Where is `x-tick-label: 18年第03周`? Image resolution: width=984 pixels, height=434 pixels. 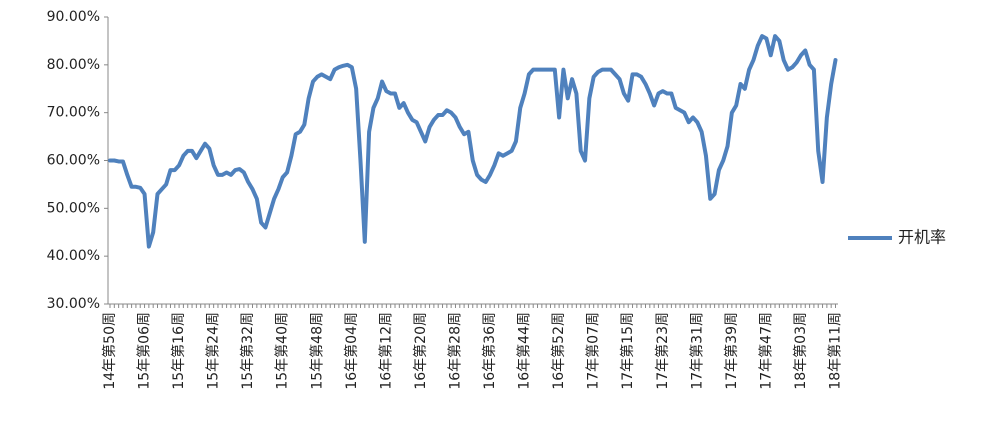 x-tick-label: 18年第03周 is located at coordinates (800, 351).